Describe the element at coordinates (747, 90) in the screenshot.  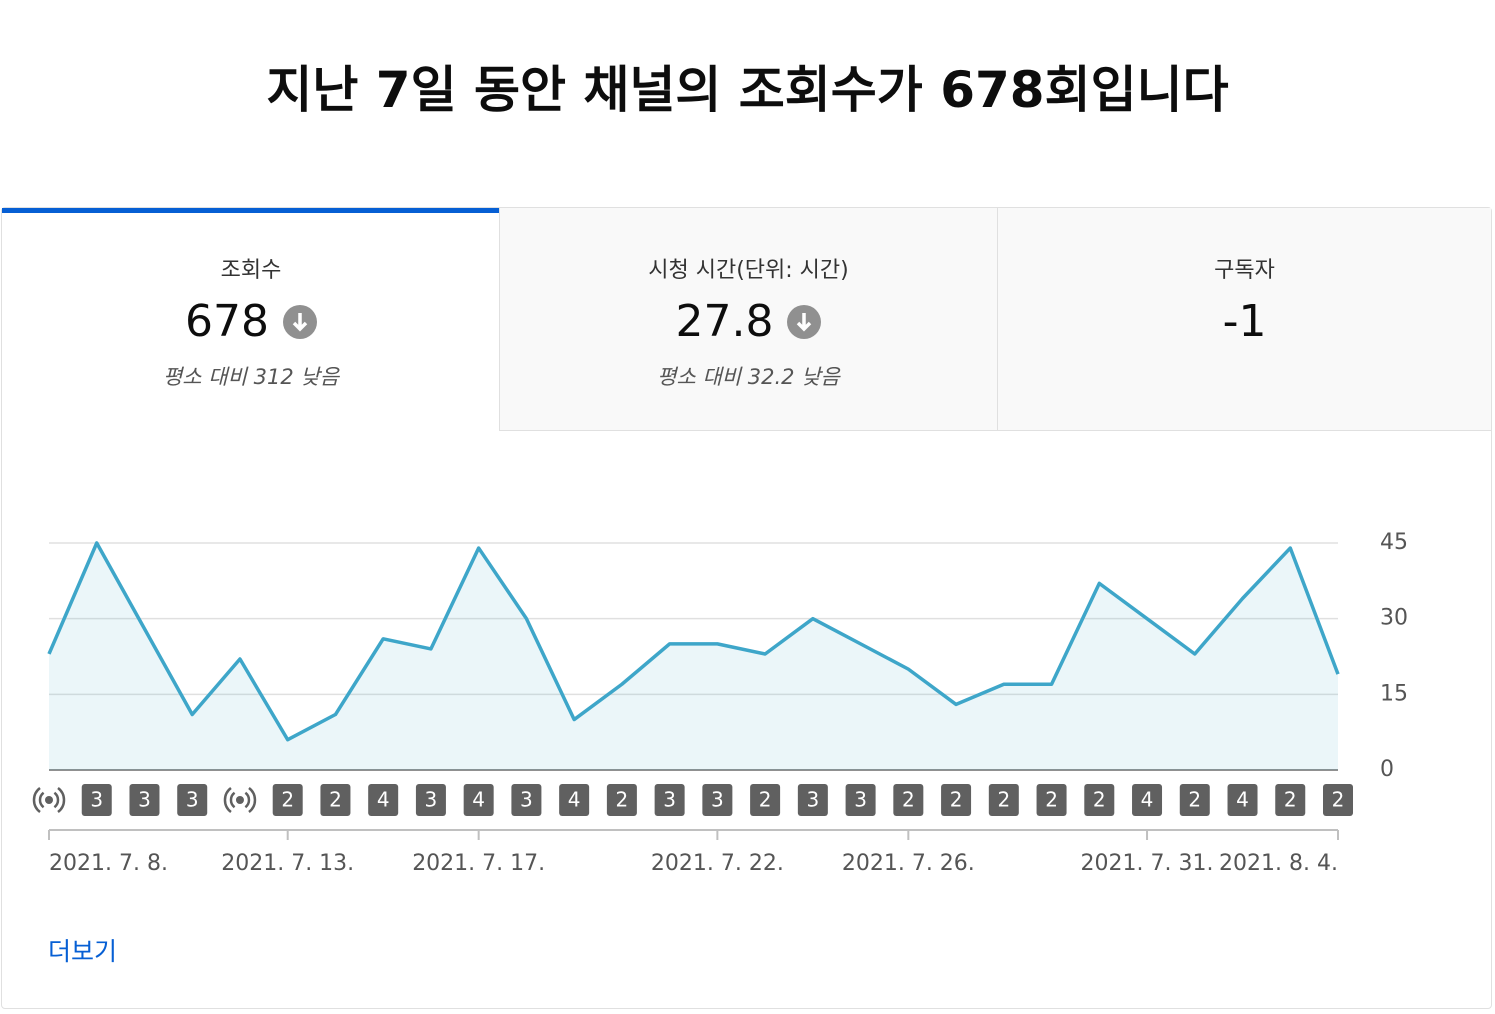
I see `page-title: 지난 7일 동안 채널의 조회수가 678회입니다` at that location.